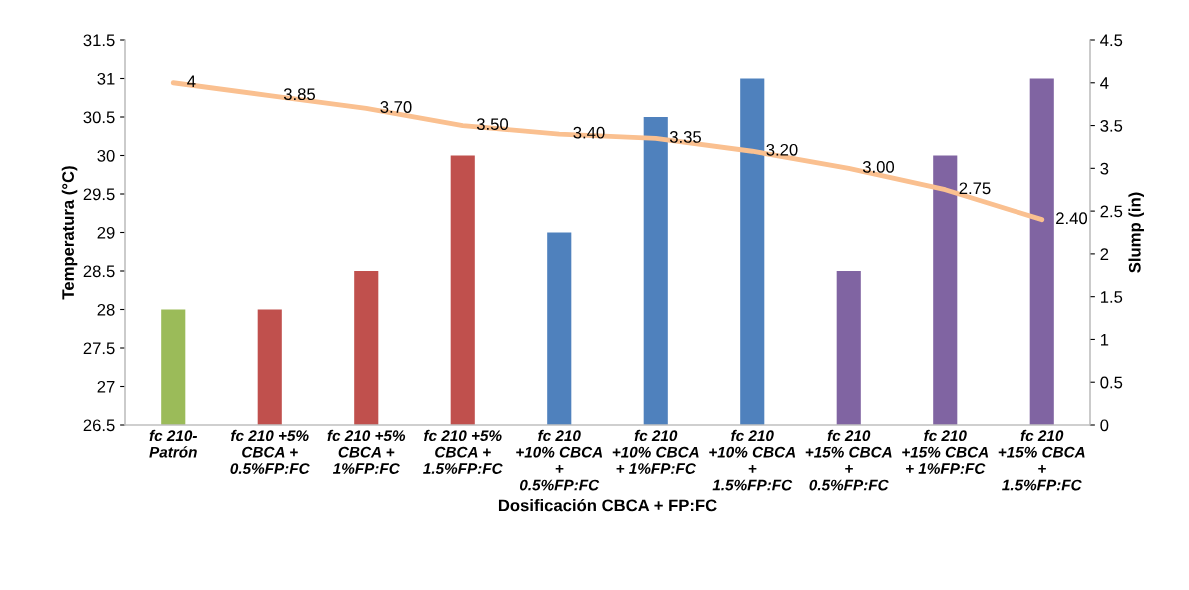 This screenshot has width=1189, height=590. What do you see at coordinates (106, 386) in the screenshot?
I see `y-tick-label: 27` at bounding box center [106, 386].